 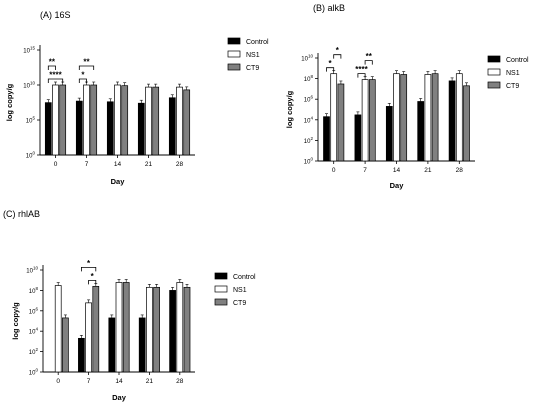 I want to click on chart-title: (B) alkB, so click(x=329, y=8).